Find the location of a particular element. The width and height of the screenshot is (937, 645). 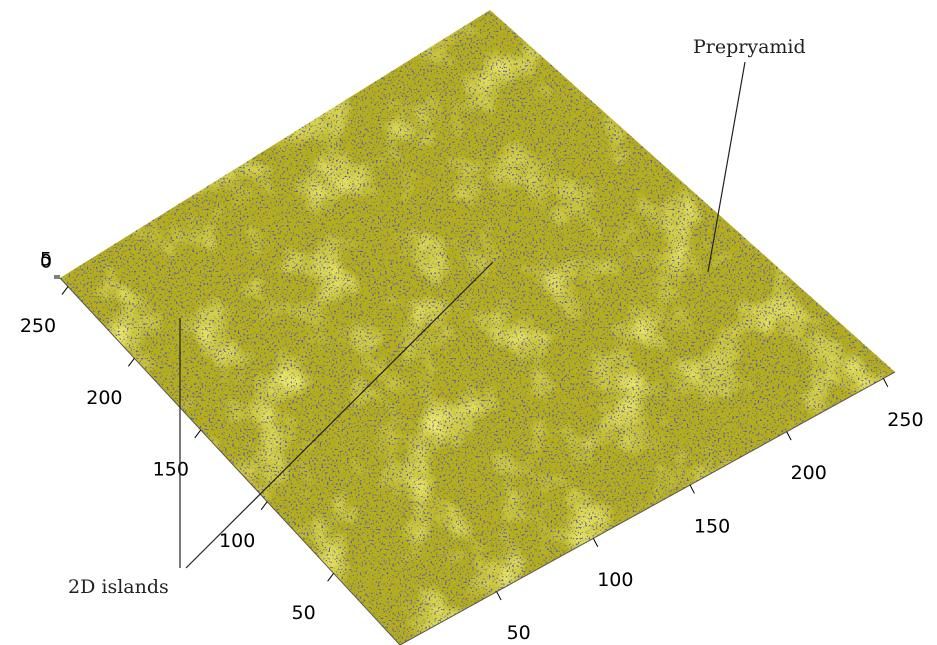

annotation: Prepryamid is located at coordinates (749, 47).